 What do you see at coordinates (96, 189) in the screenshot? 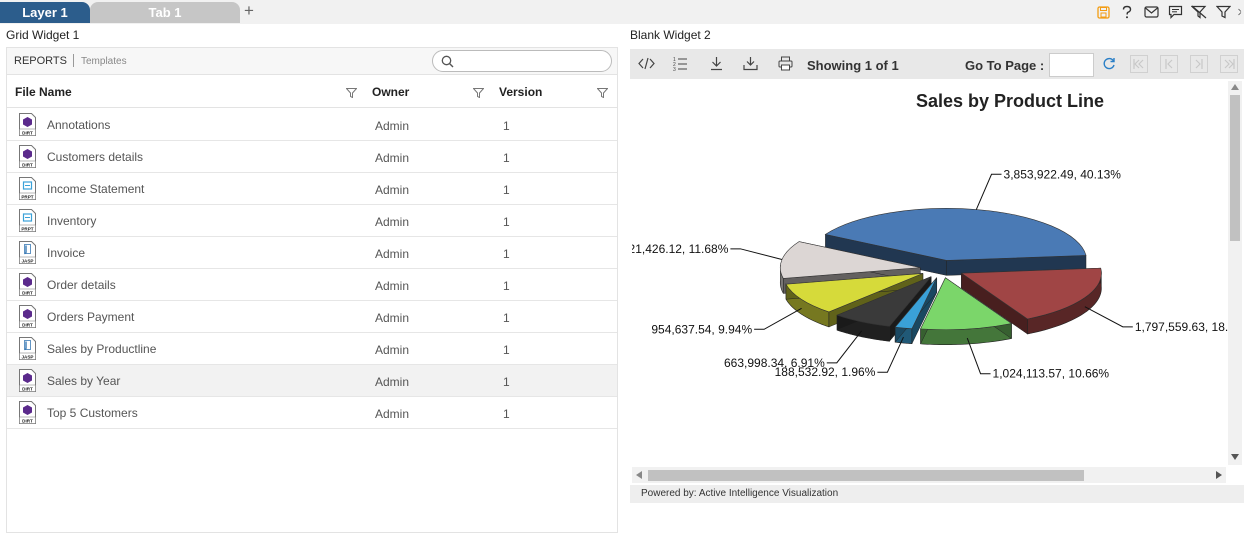
I see `file-name-cell: Income Statement` at bounding box center [96, 189].